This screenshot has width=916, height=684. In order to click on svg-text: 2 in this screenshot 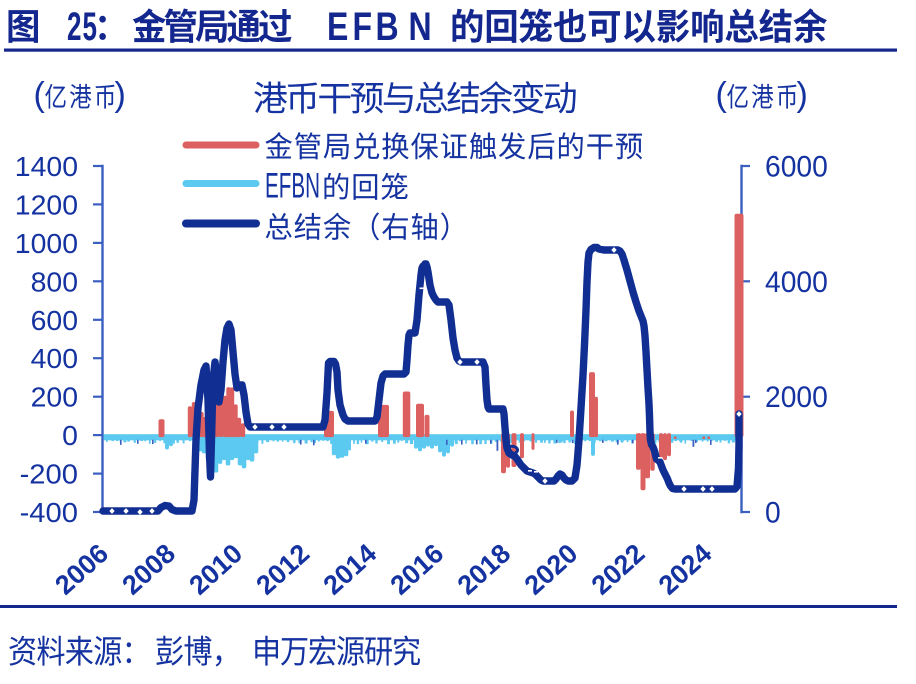, I will do `click(74, 26)`.